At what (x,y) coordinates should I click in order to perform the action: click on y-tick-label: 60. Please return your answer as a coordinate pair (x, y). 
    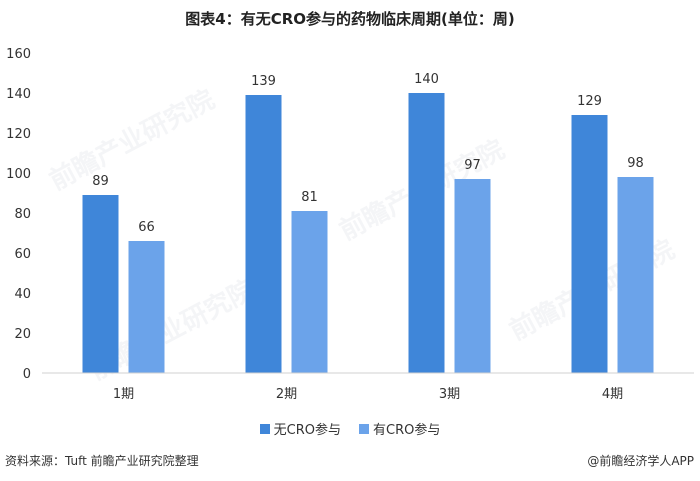
    Looking at the image, I should click on (22, 254).